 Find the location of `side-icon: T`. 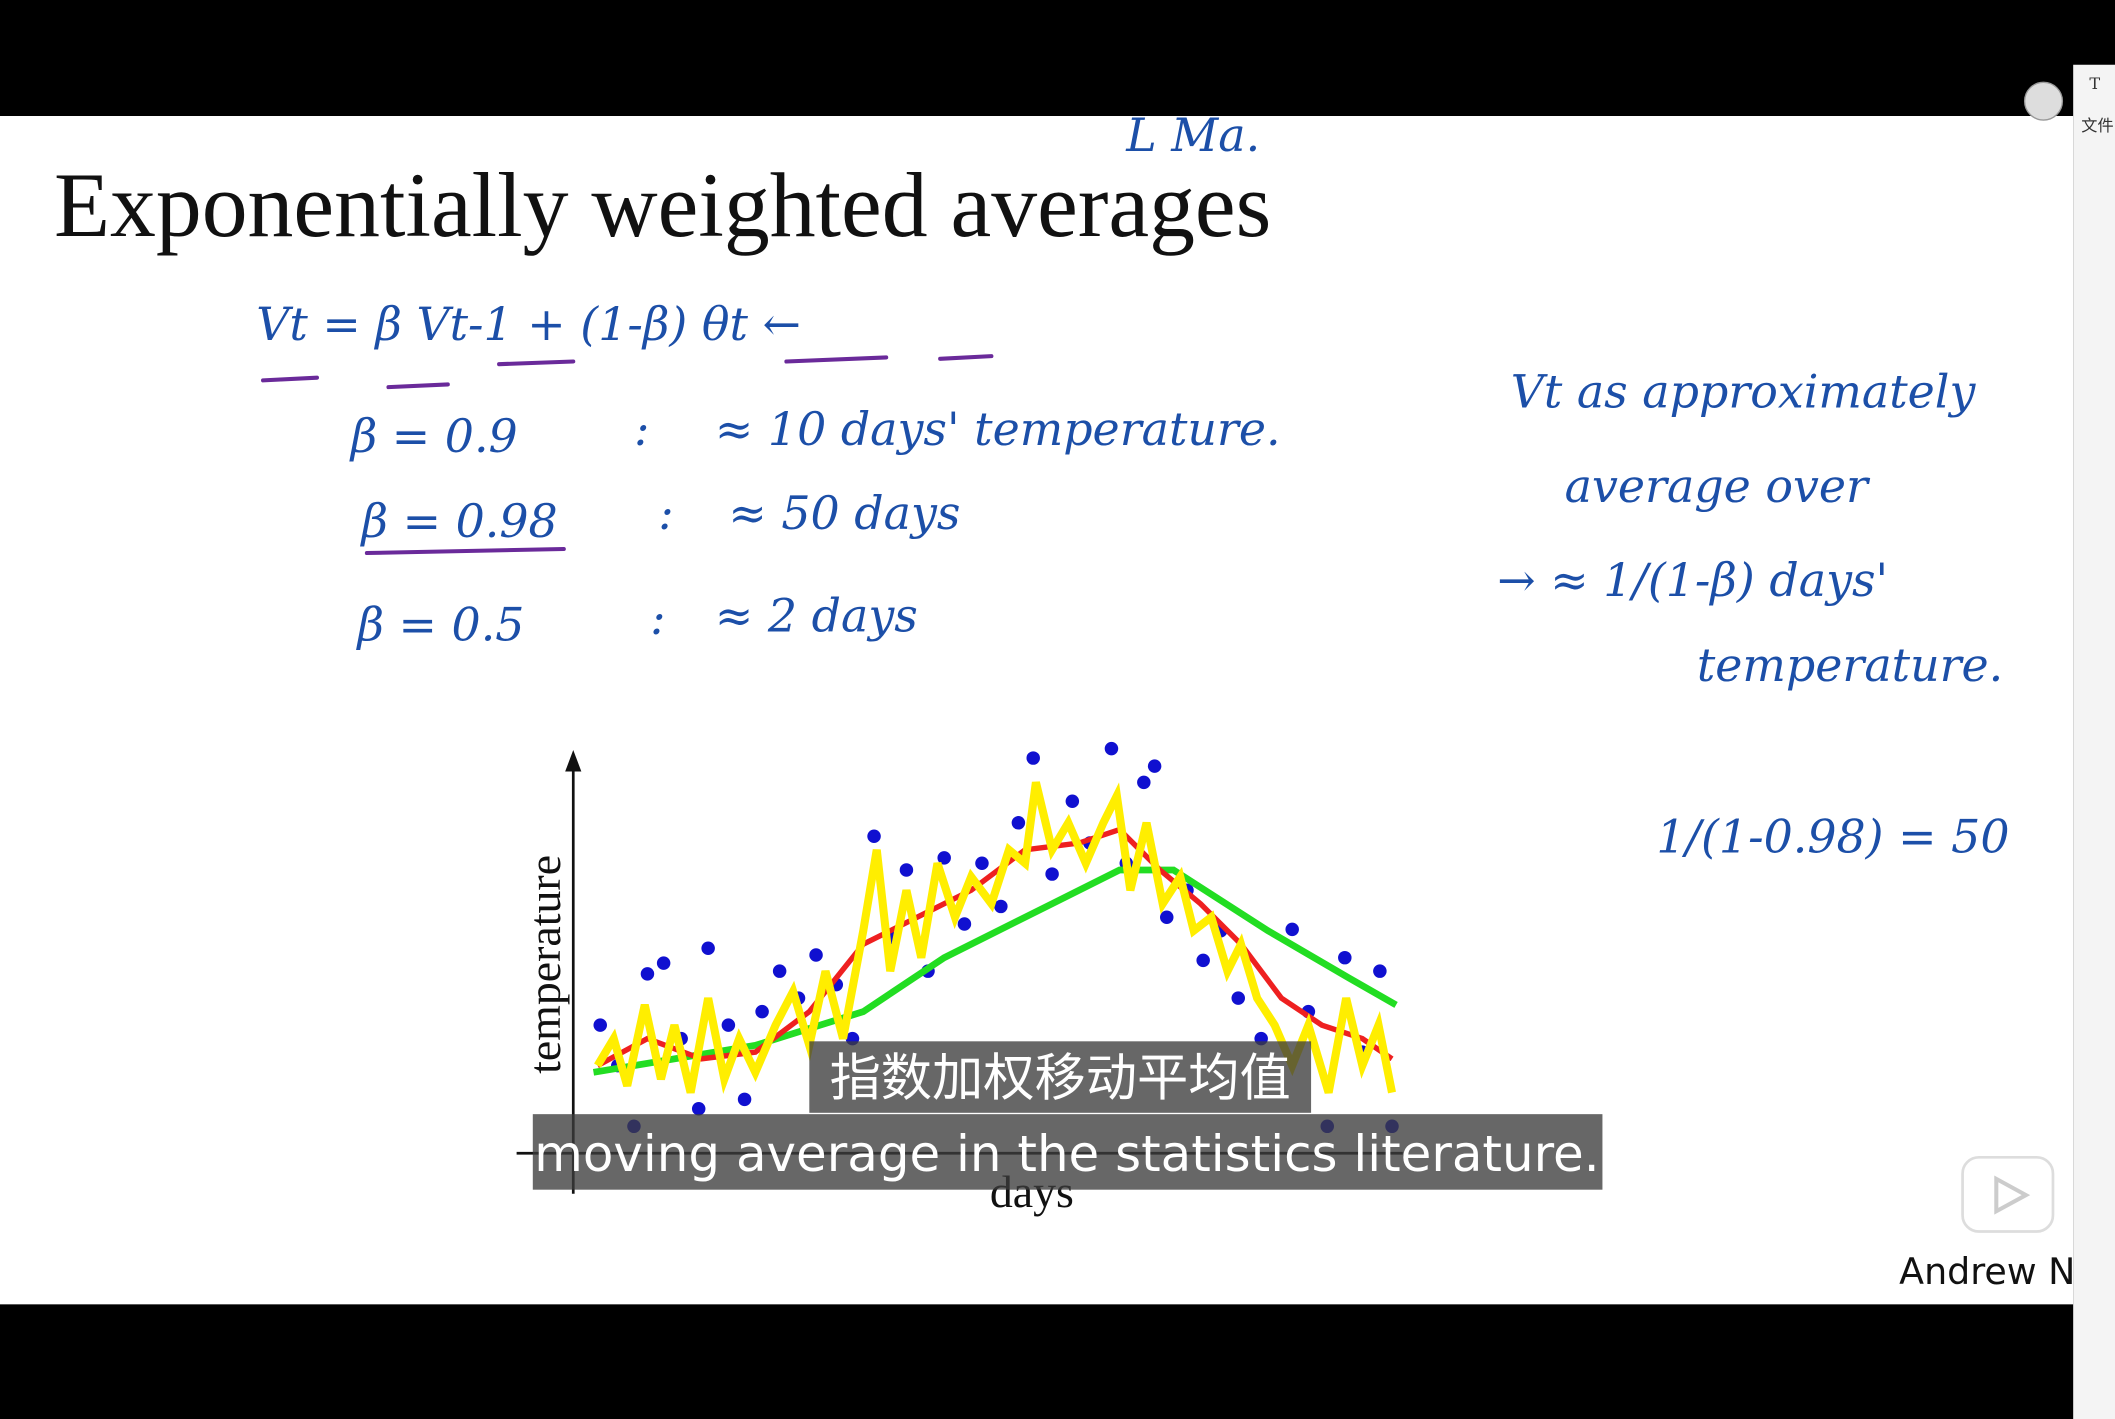

side-icon: T is located at coordinates (2094, 83).